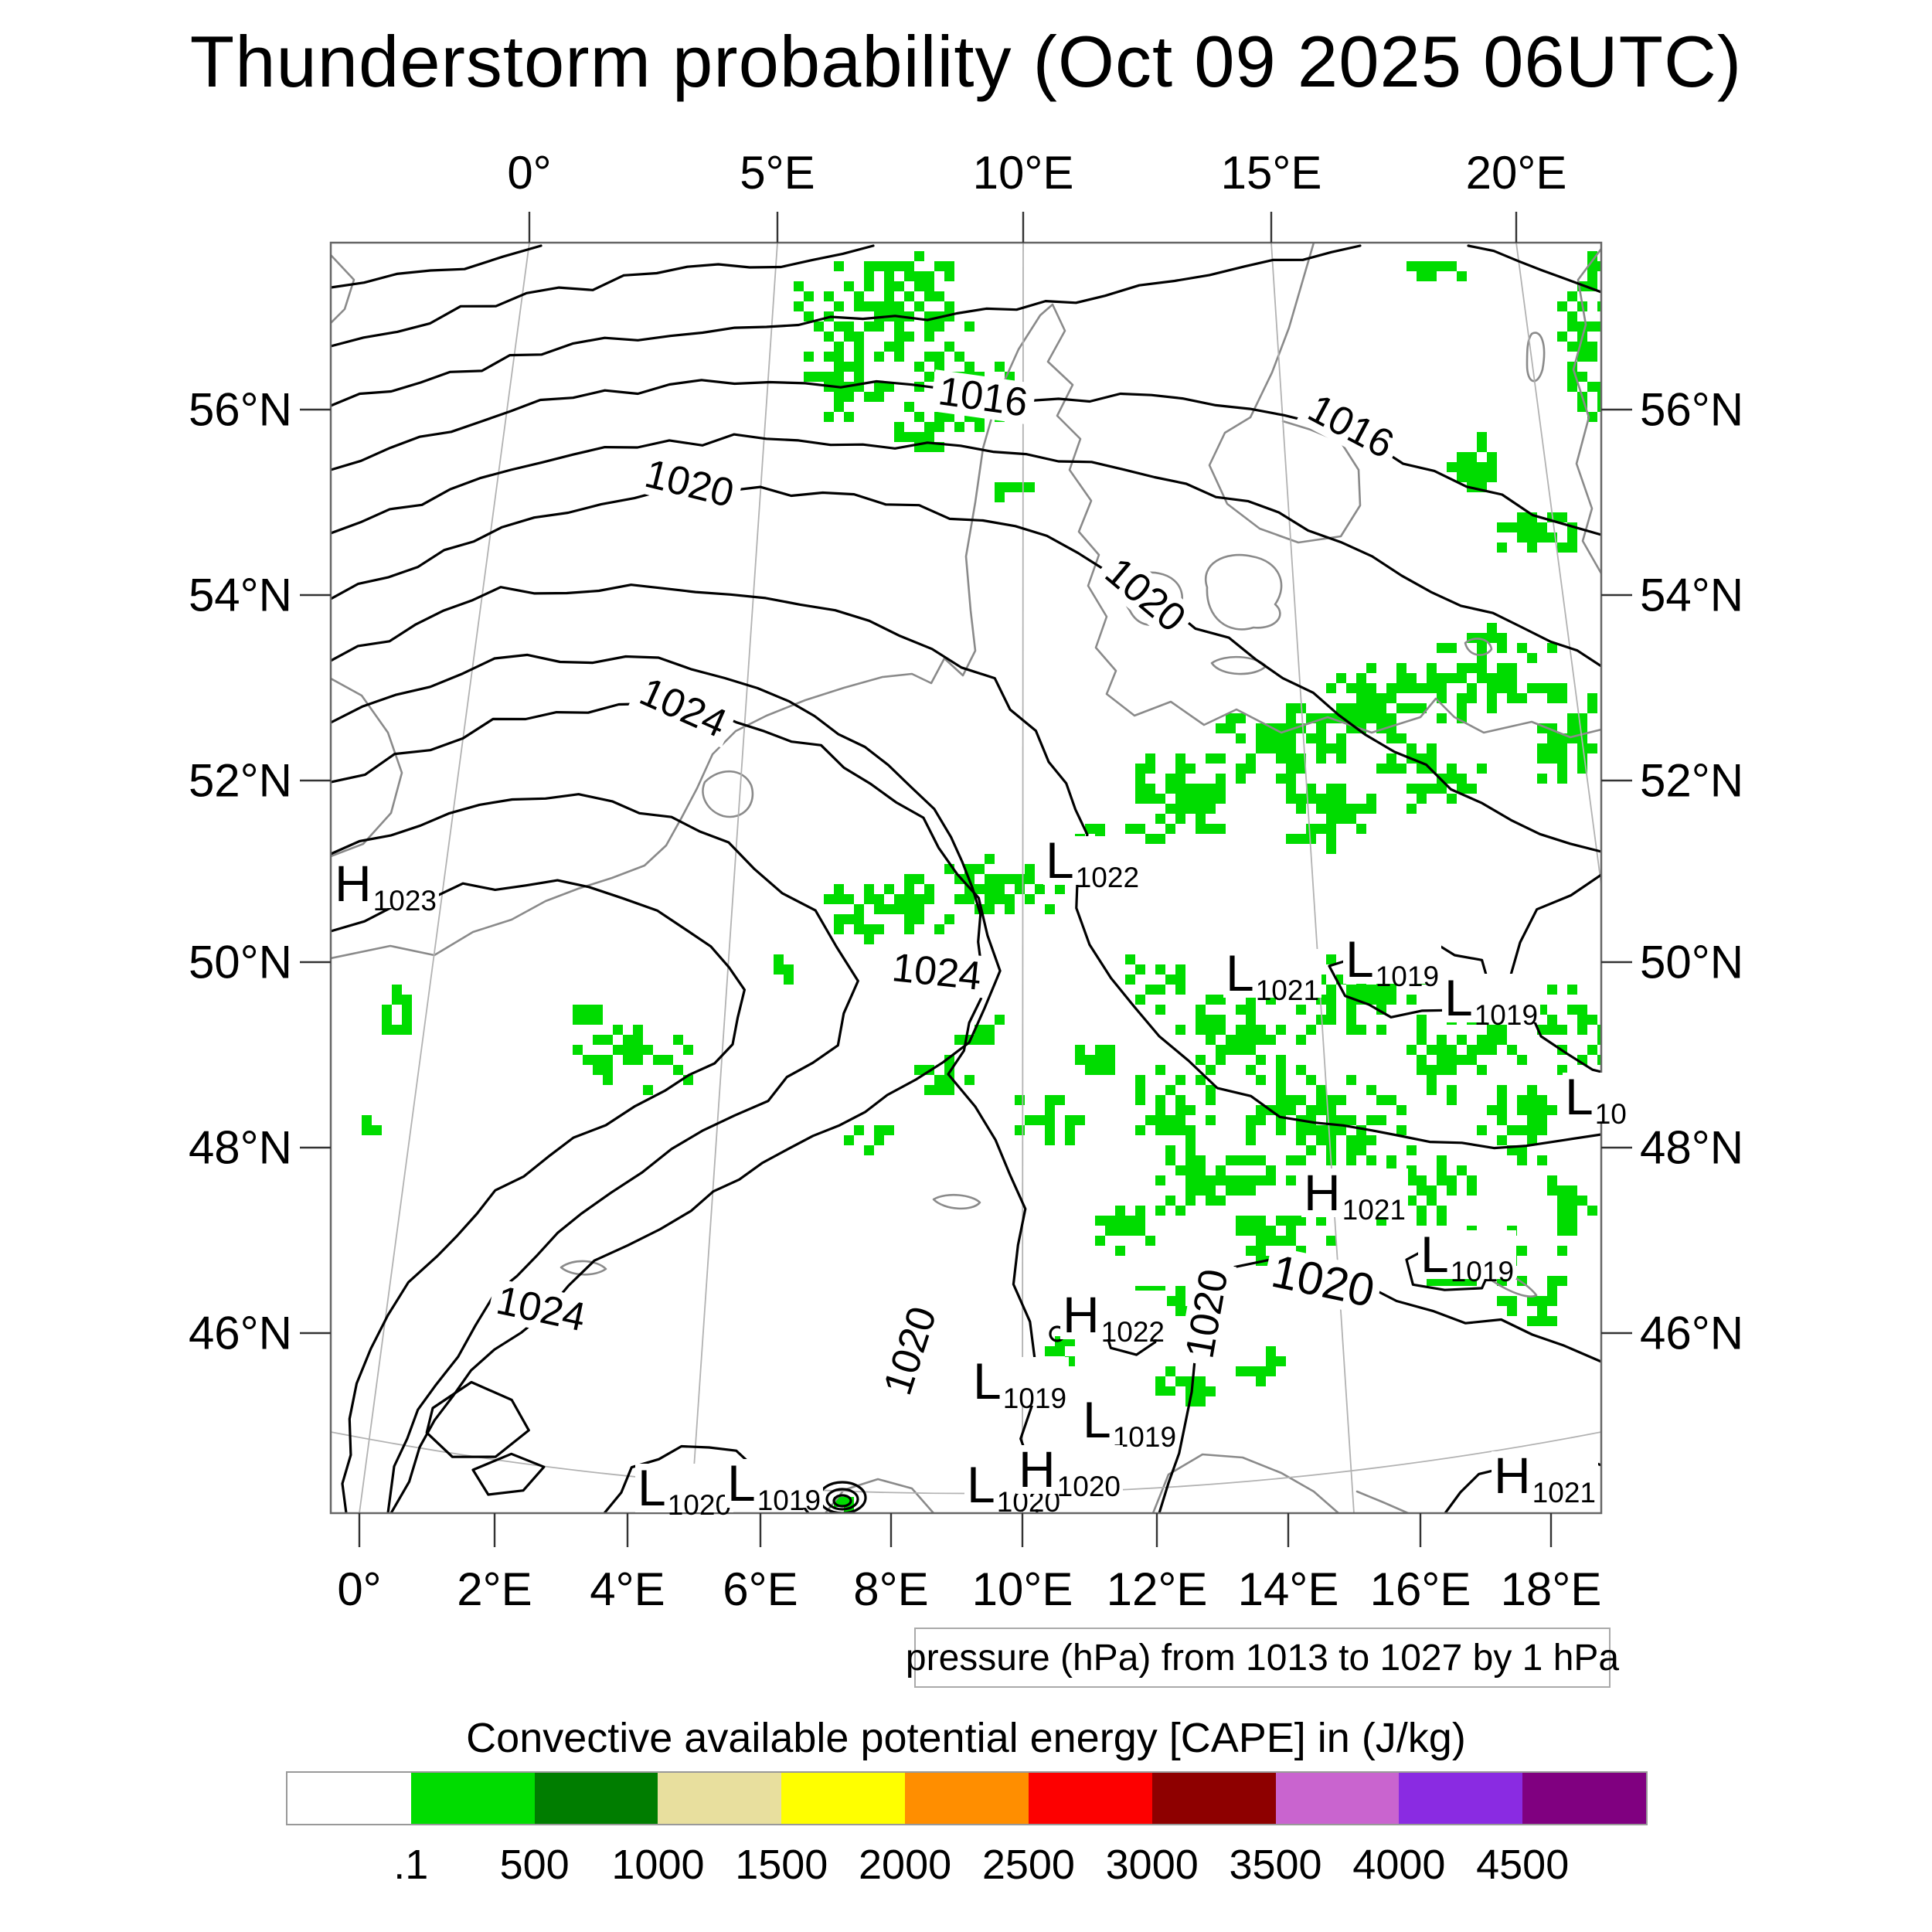 This screenshot has height=1932, width=1932. I want to click on axis-label-lon: 8°E, so click(891, 1589).